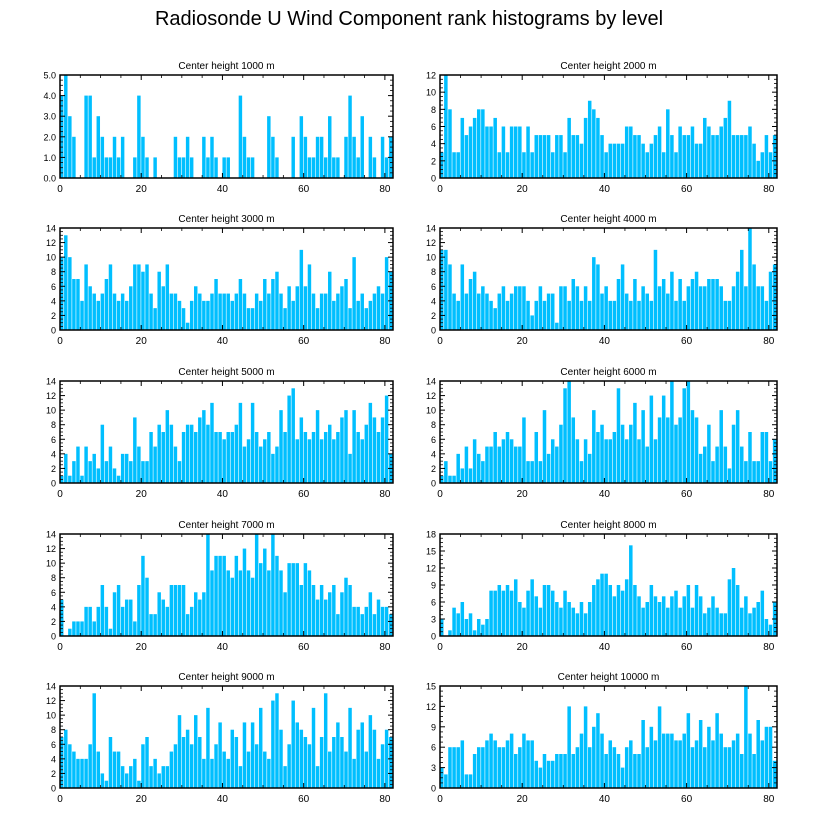 This screenshot has height=824, width=818. Describe the element at coordinates (49, 117) in the screenshot. I see `y-tick-label: 3.0` at that location.